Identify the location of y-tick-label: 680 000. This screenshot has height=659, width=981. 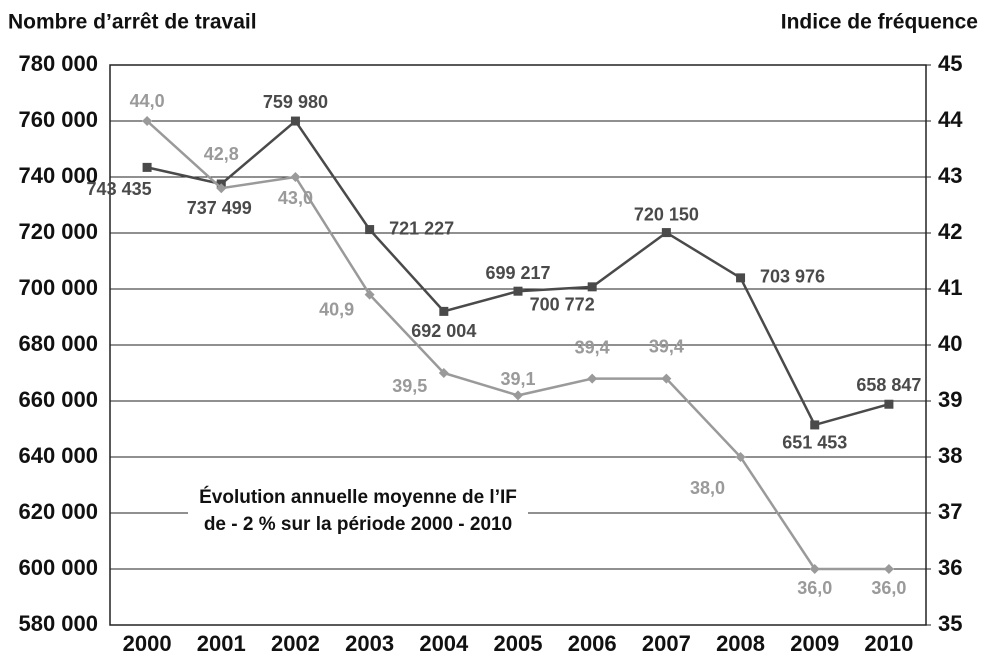
(58, 343).